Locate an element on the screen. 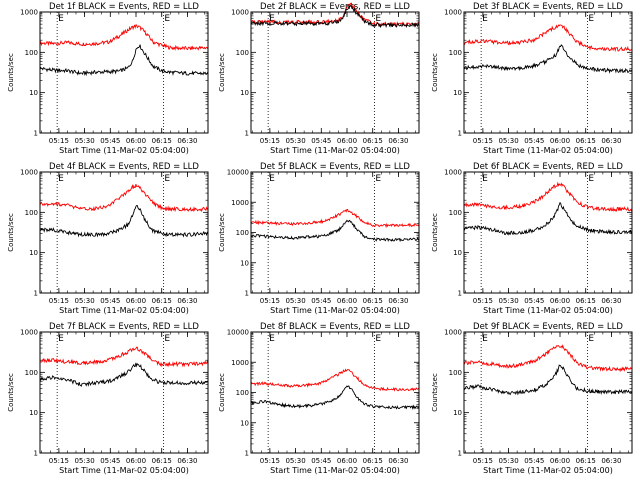 The height and width of the screenshot is (485, 640). chart-title: Det 2f BLACK = Events, RED = LLD is located at coordinates (335, 7).